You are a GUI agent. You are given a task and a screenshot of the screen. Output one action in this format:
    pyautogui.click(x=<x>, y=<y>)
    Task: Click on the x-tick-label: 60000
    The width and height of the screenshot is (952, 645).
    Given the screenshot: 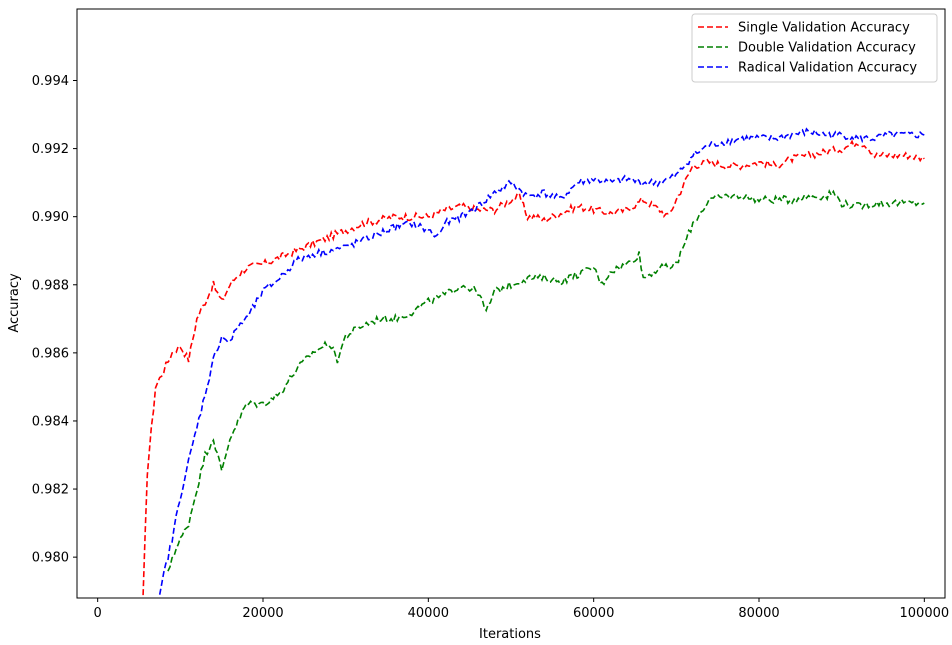 What is the action you would take?
    pyautogui.click(x=593, y=613)
    